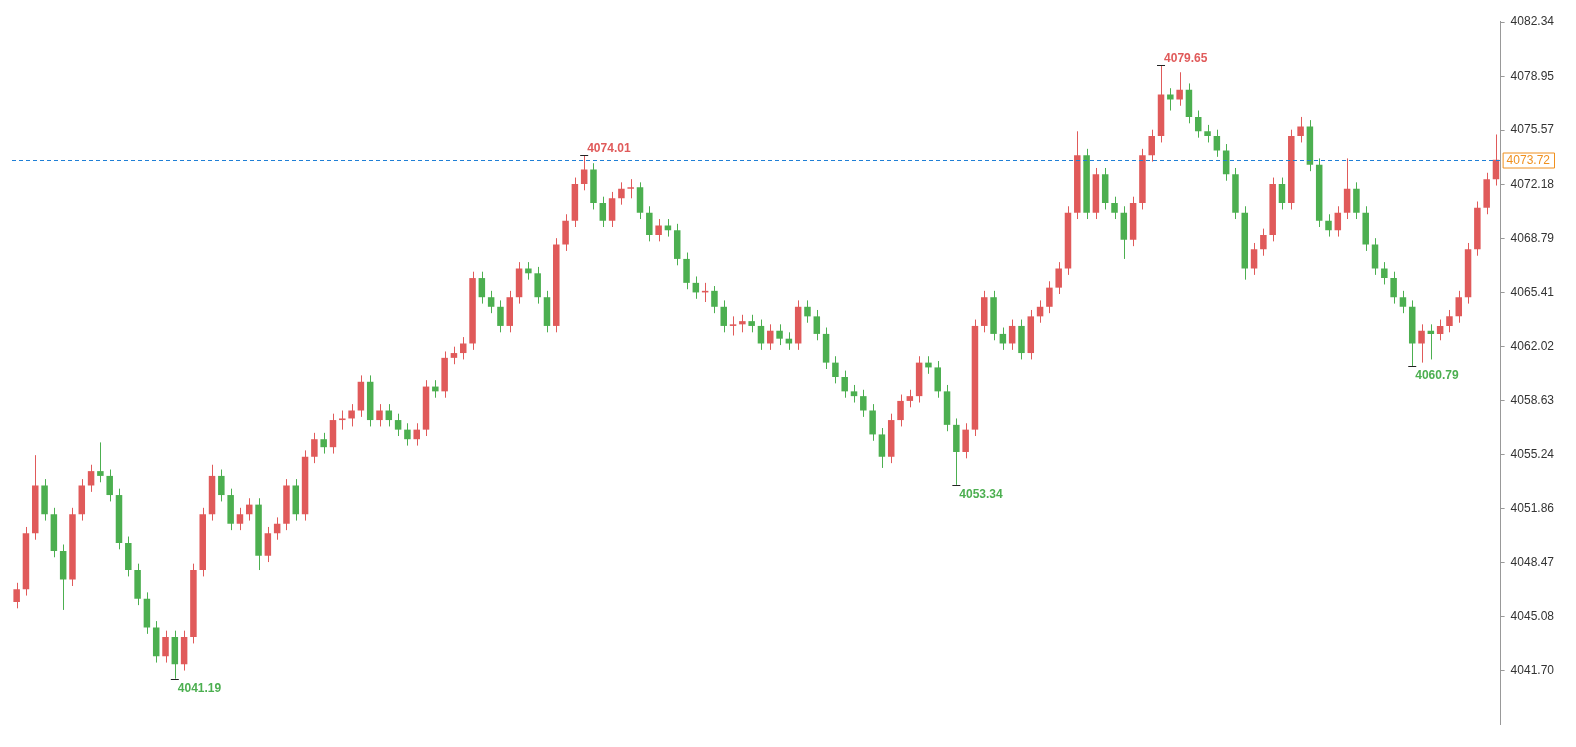  What do you see at coordinates (1532, 21) in the screenshot?
I see `y-tick-label: 4082.34` at bounding box center [1532, 21].